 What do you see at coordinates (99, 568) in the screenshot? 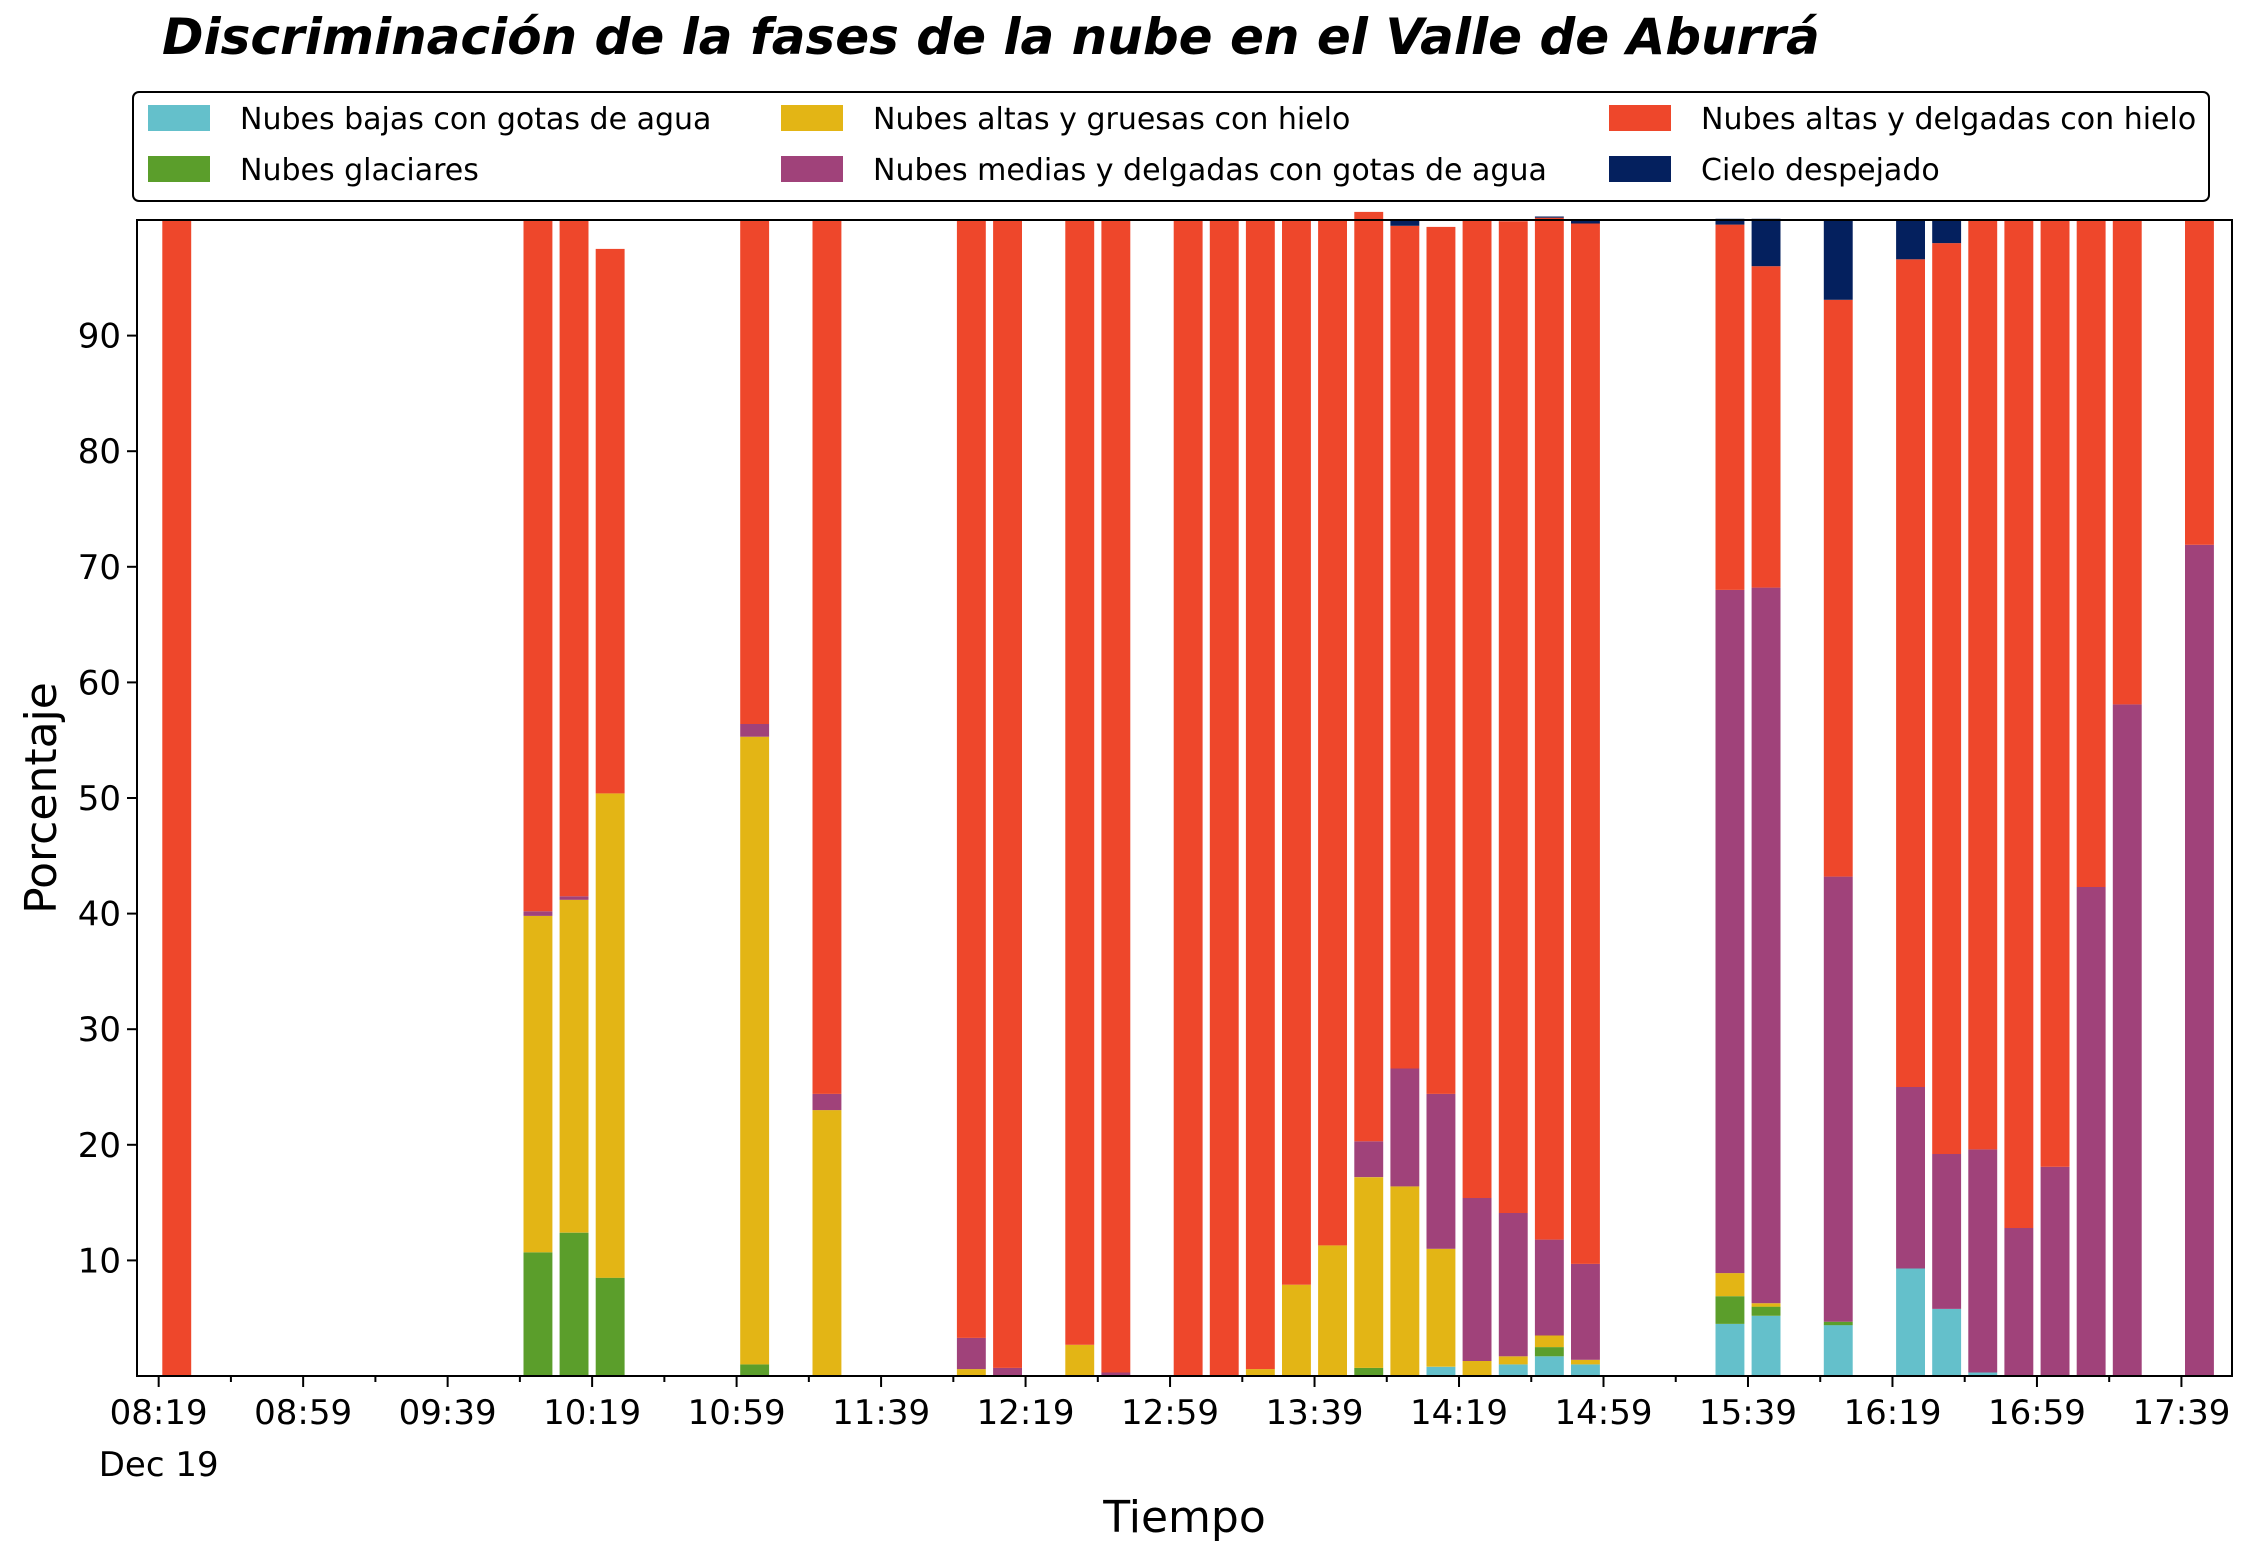
I see `y-tick-label: 70` at bounding box center [99, 568].